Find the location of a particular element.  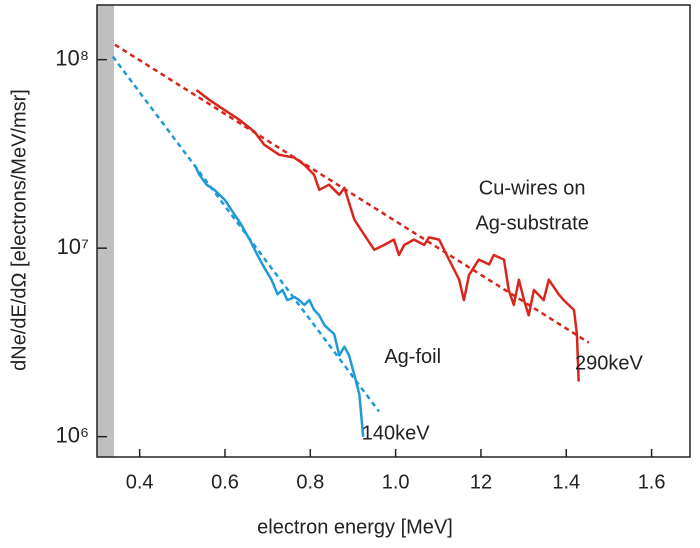

x-axis-label: electron energy [MeV] is located at coordinates (355, 527).